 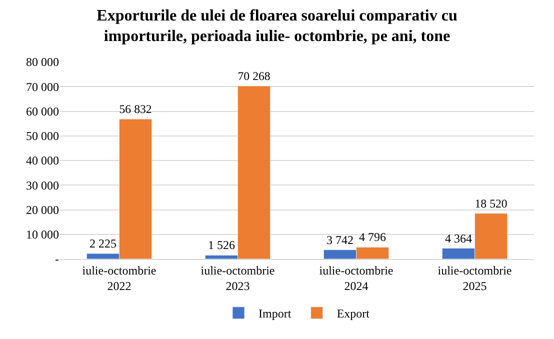 What do you see at coordinates (340, 239) in the screenshot?
I see `data-label: 3 742` at bounding box center [340, 239].